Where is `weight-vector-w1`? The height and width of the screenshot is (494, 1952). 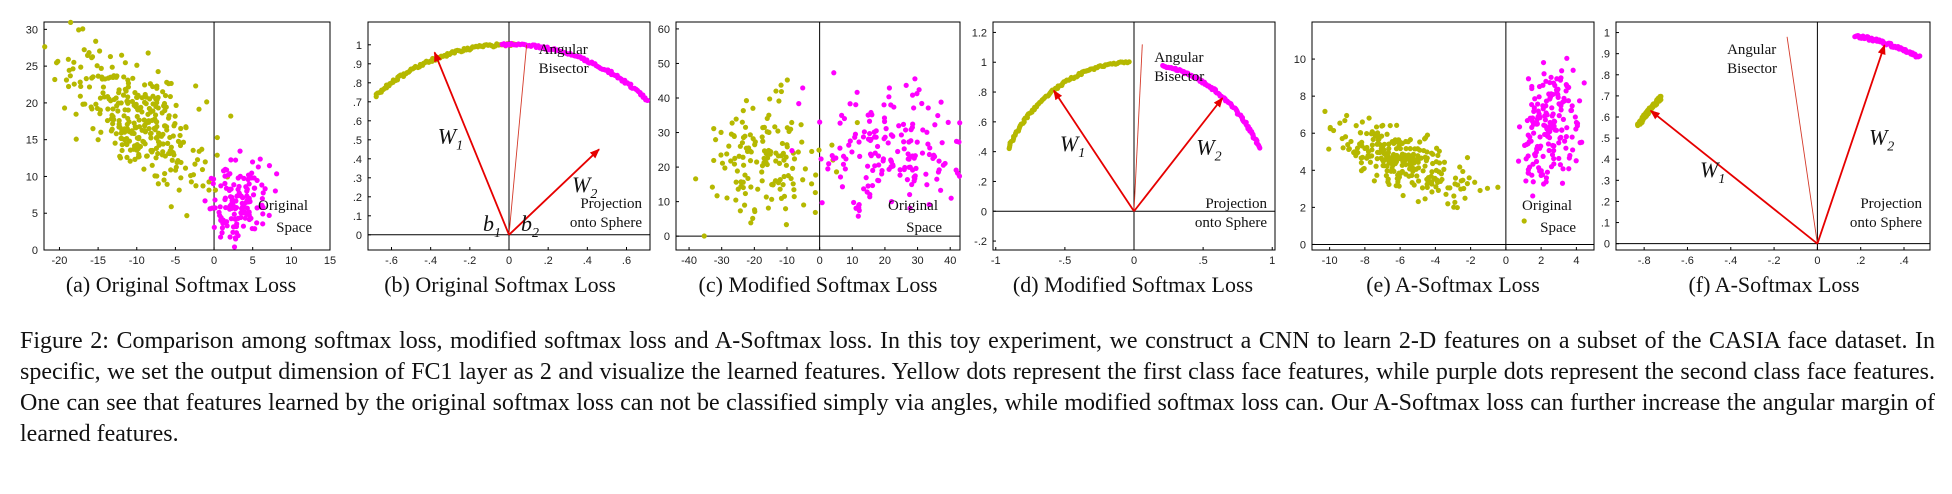
weight-vector-w1 is located at coordinates (1733, 177).